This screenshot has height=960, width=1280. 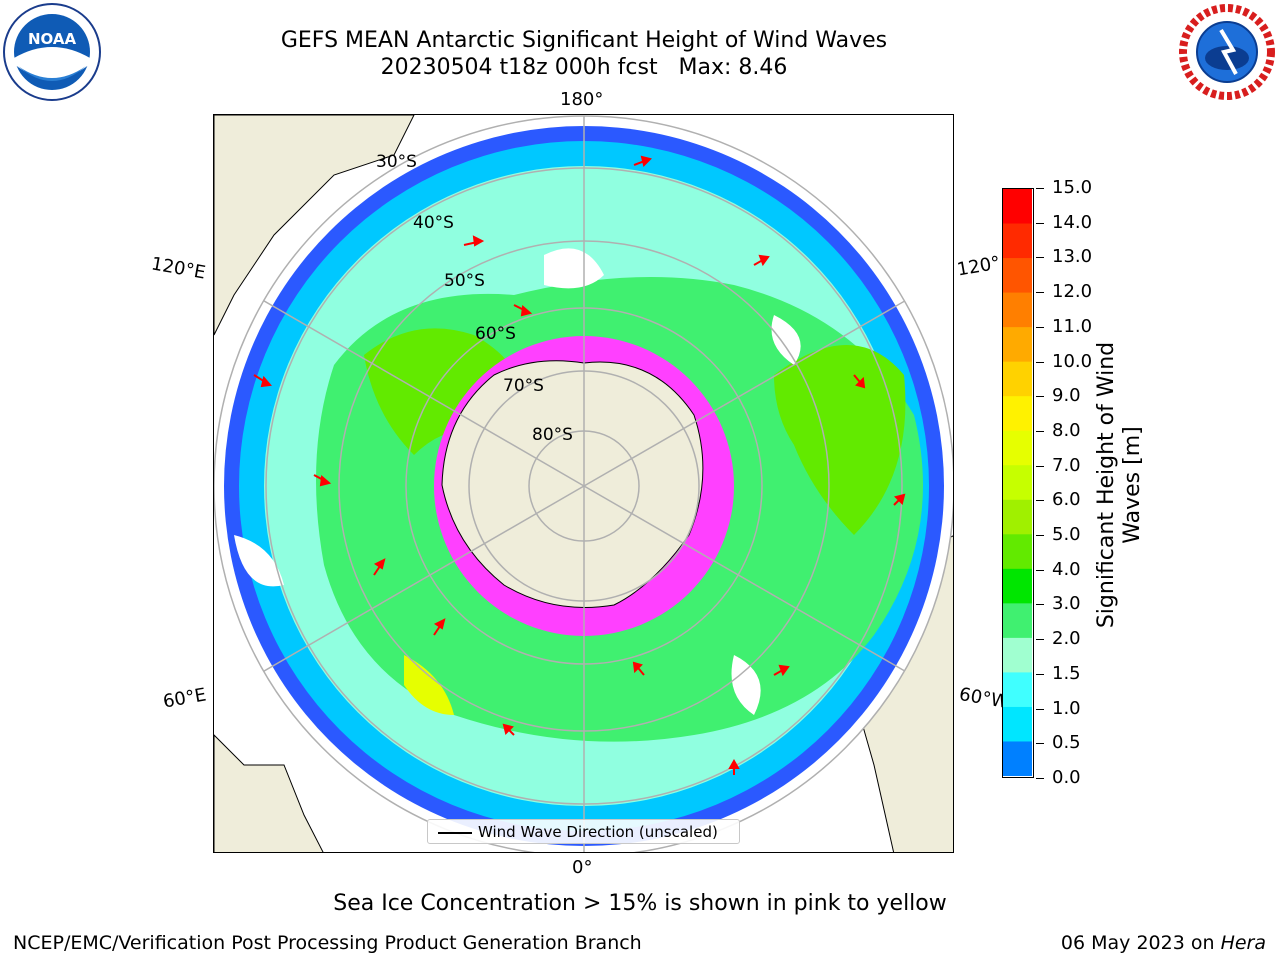 I want to click on colorbar-tick-label: 5.0, so click(x=1066, y=535).